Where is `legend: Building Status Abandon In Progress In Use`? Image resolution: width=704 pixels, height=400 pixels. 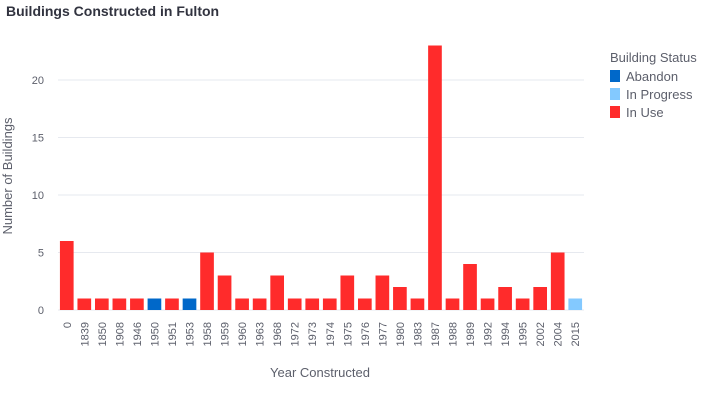 legend: Building Status Abandon In Progress In Use is located at coordinates (653, 85).